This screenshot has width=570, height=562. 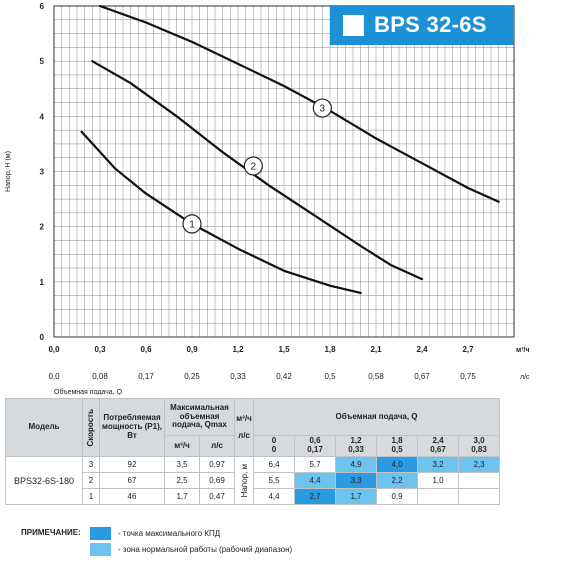 I want to click on speed-cell: 3, so click(x=91, y=464).